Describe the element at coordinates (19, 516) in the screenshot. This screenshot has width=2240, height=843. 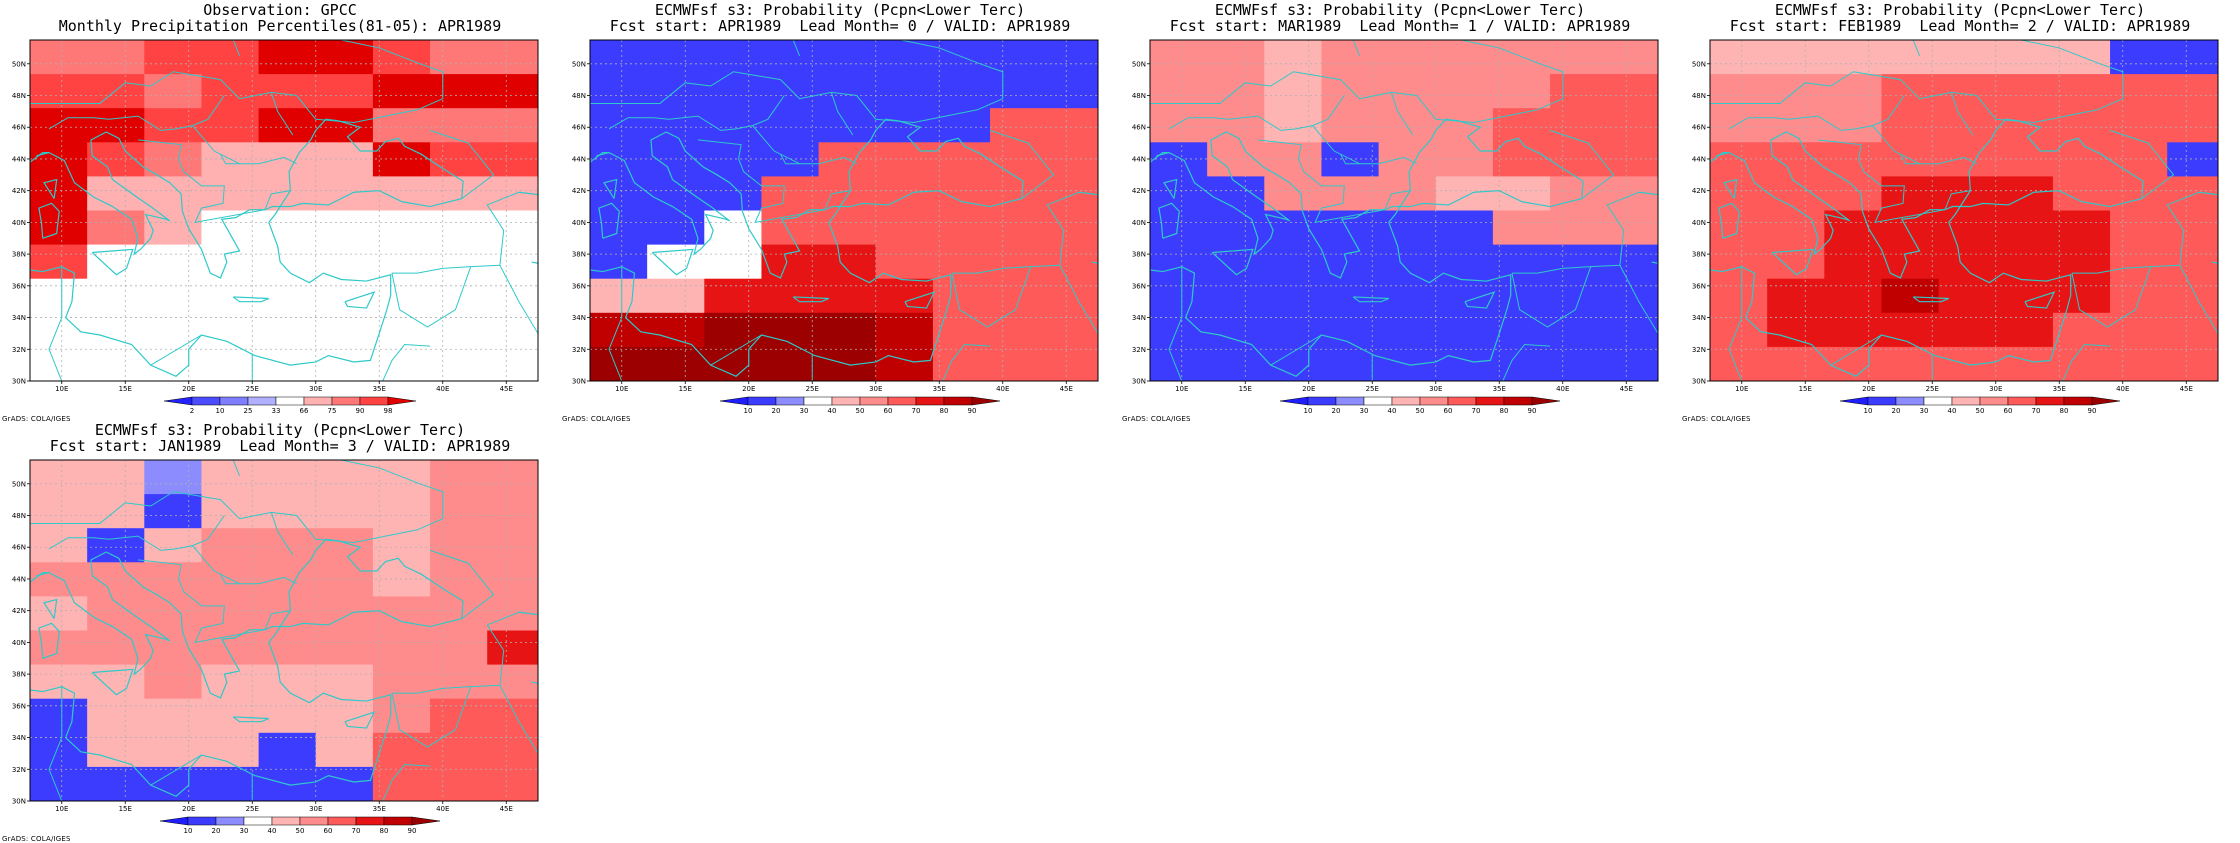
I see `lat-label: 48N` at that location.